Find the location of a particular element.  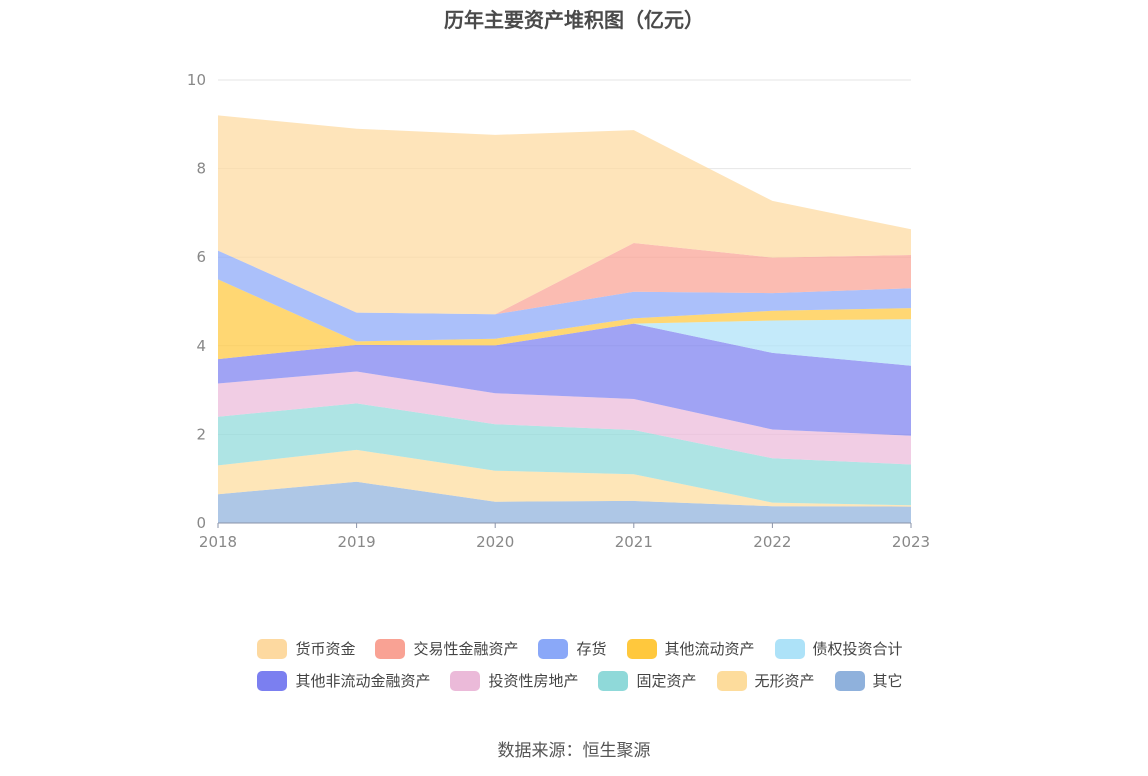

x-tick-label: 2018 is located at coordinates (218, 542).